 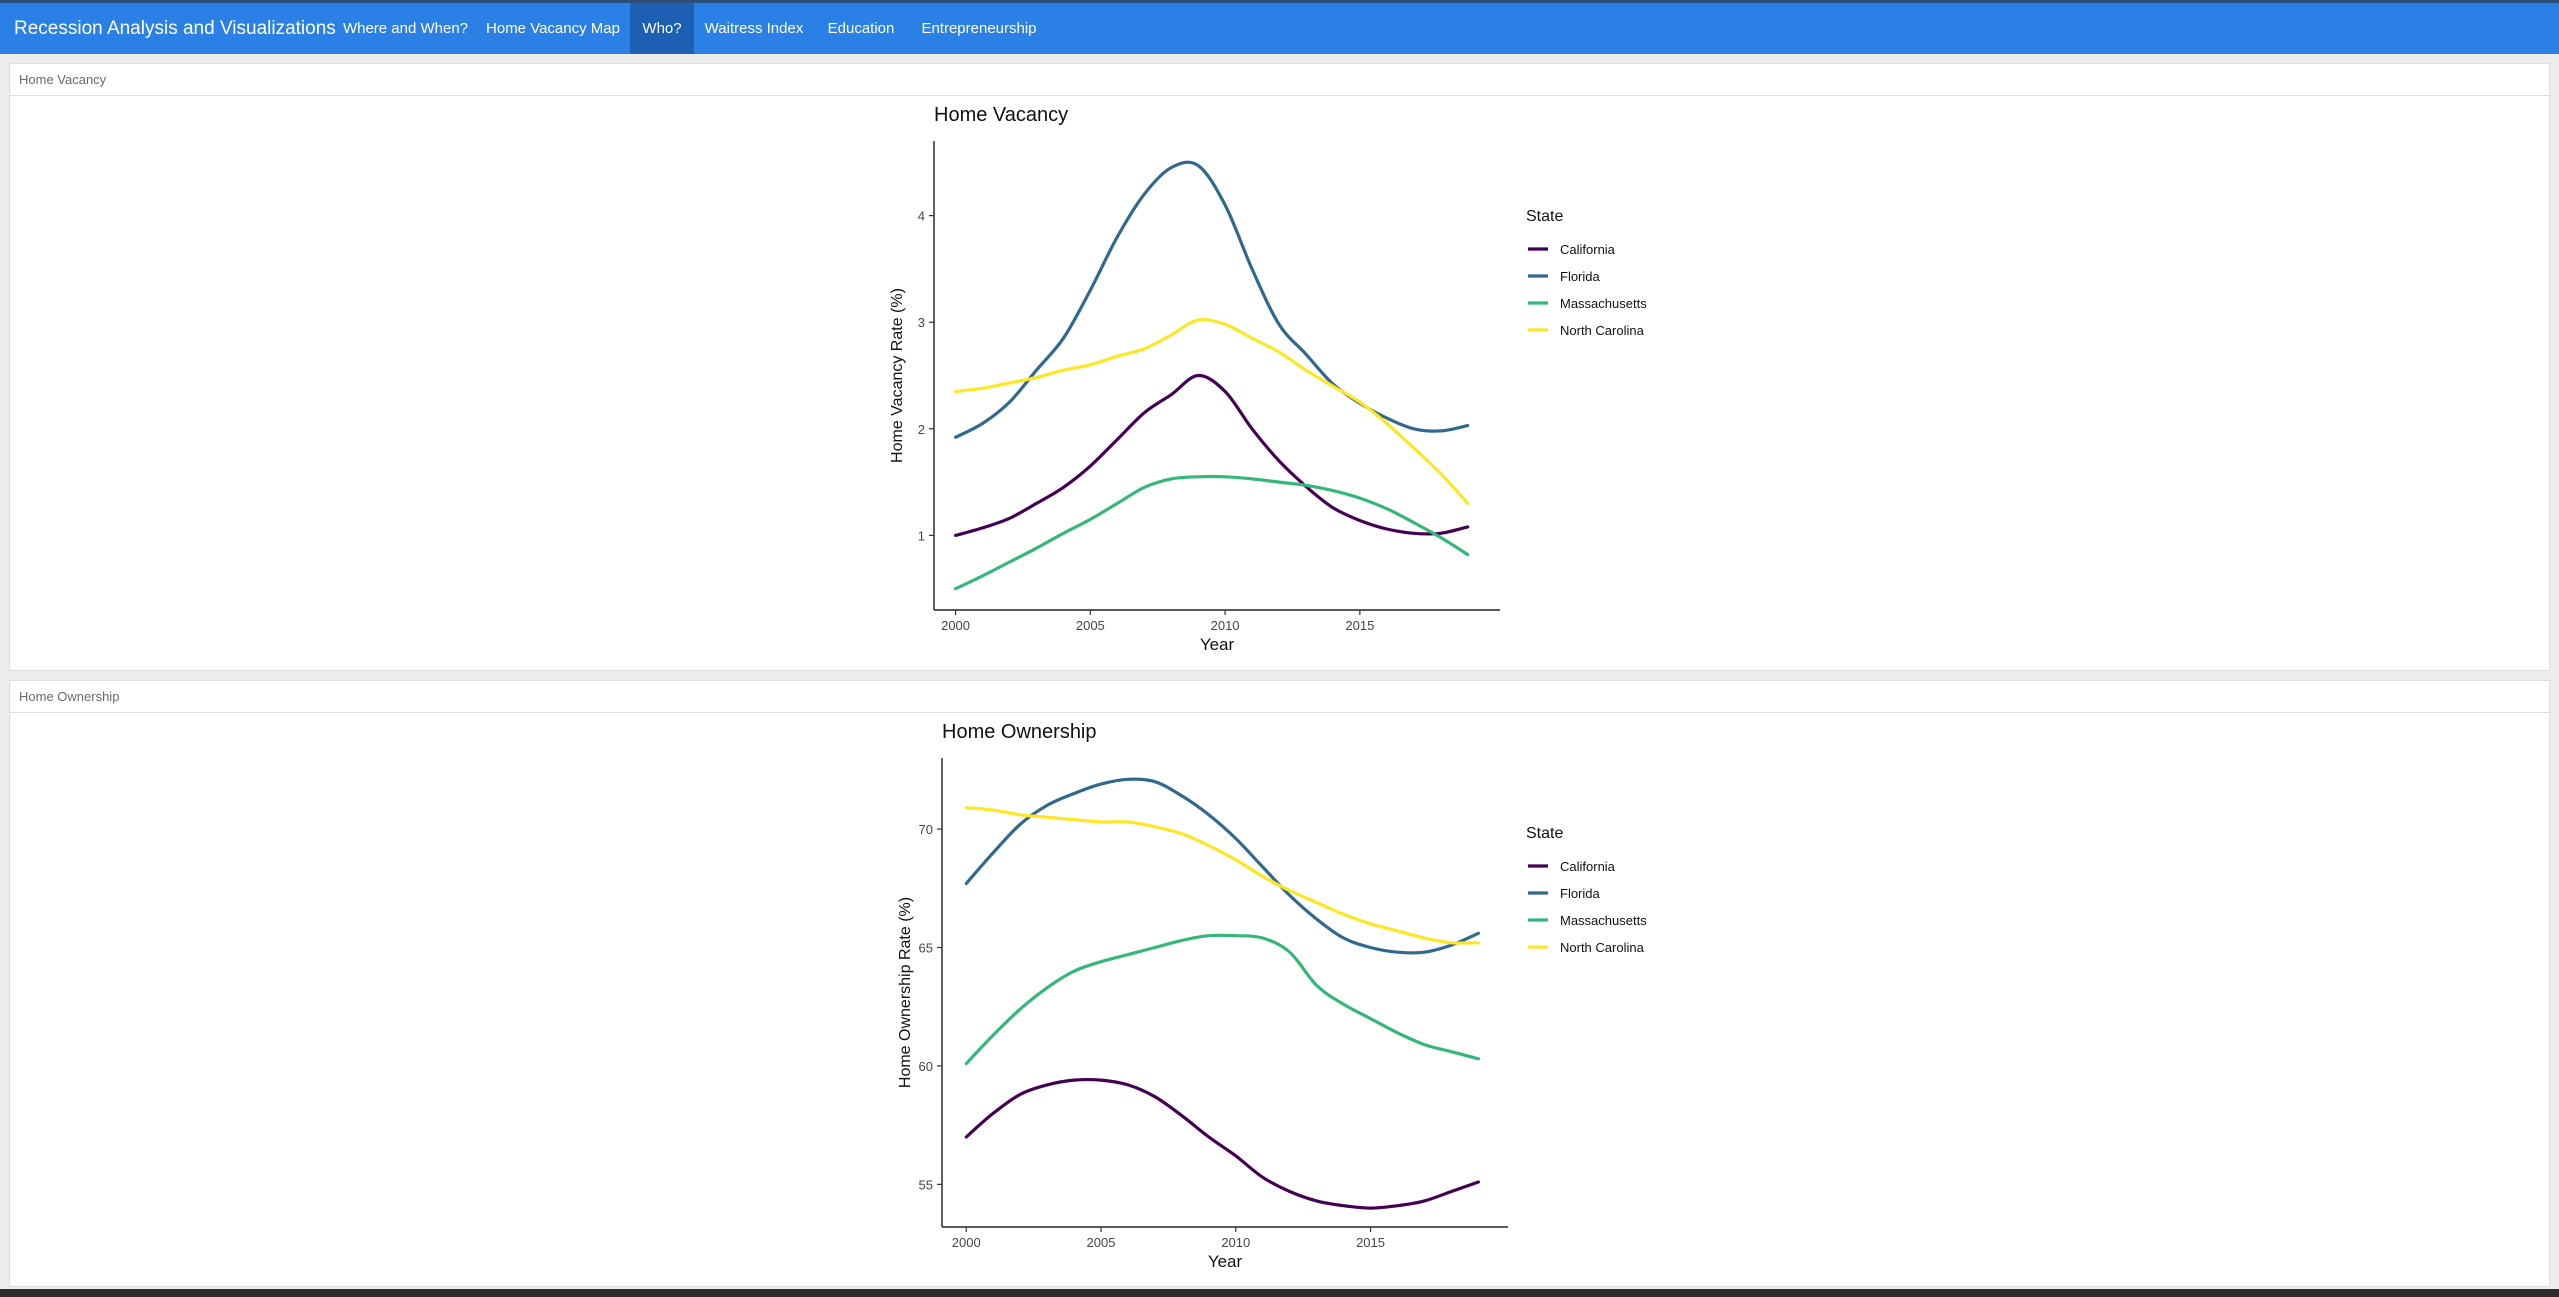 What do you see at coordinates (926, 829) in the screenshot?
I see `y-tick-label: 70` at bounding box center [926, 829].